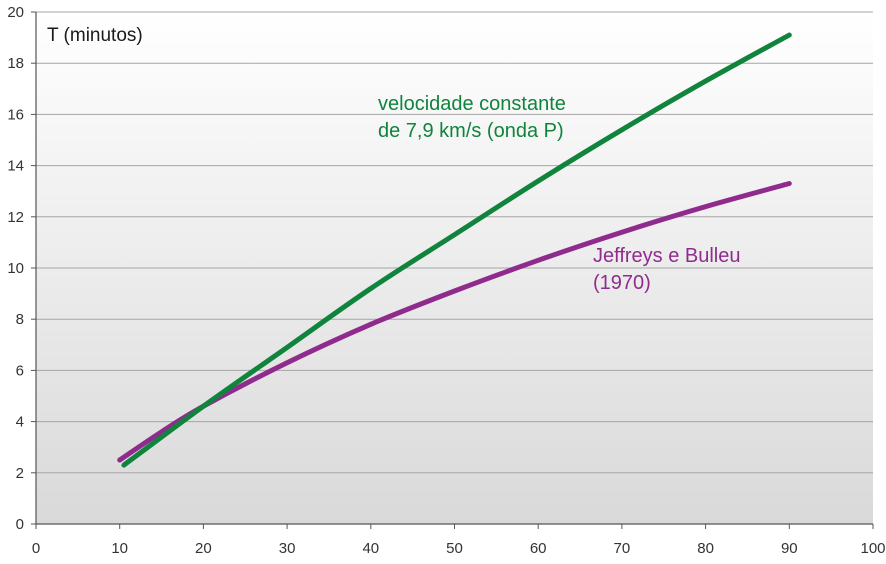 The image size is (886, 564). What do you see at coordinates (789, 548) in the screenshot?
I see `x-tick-label: 90` at bounding box center [789, 548].